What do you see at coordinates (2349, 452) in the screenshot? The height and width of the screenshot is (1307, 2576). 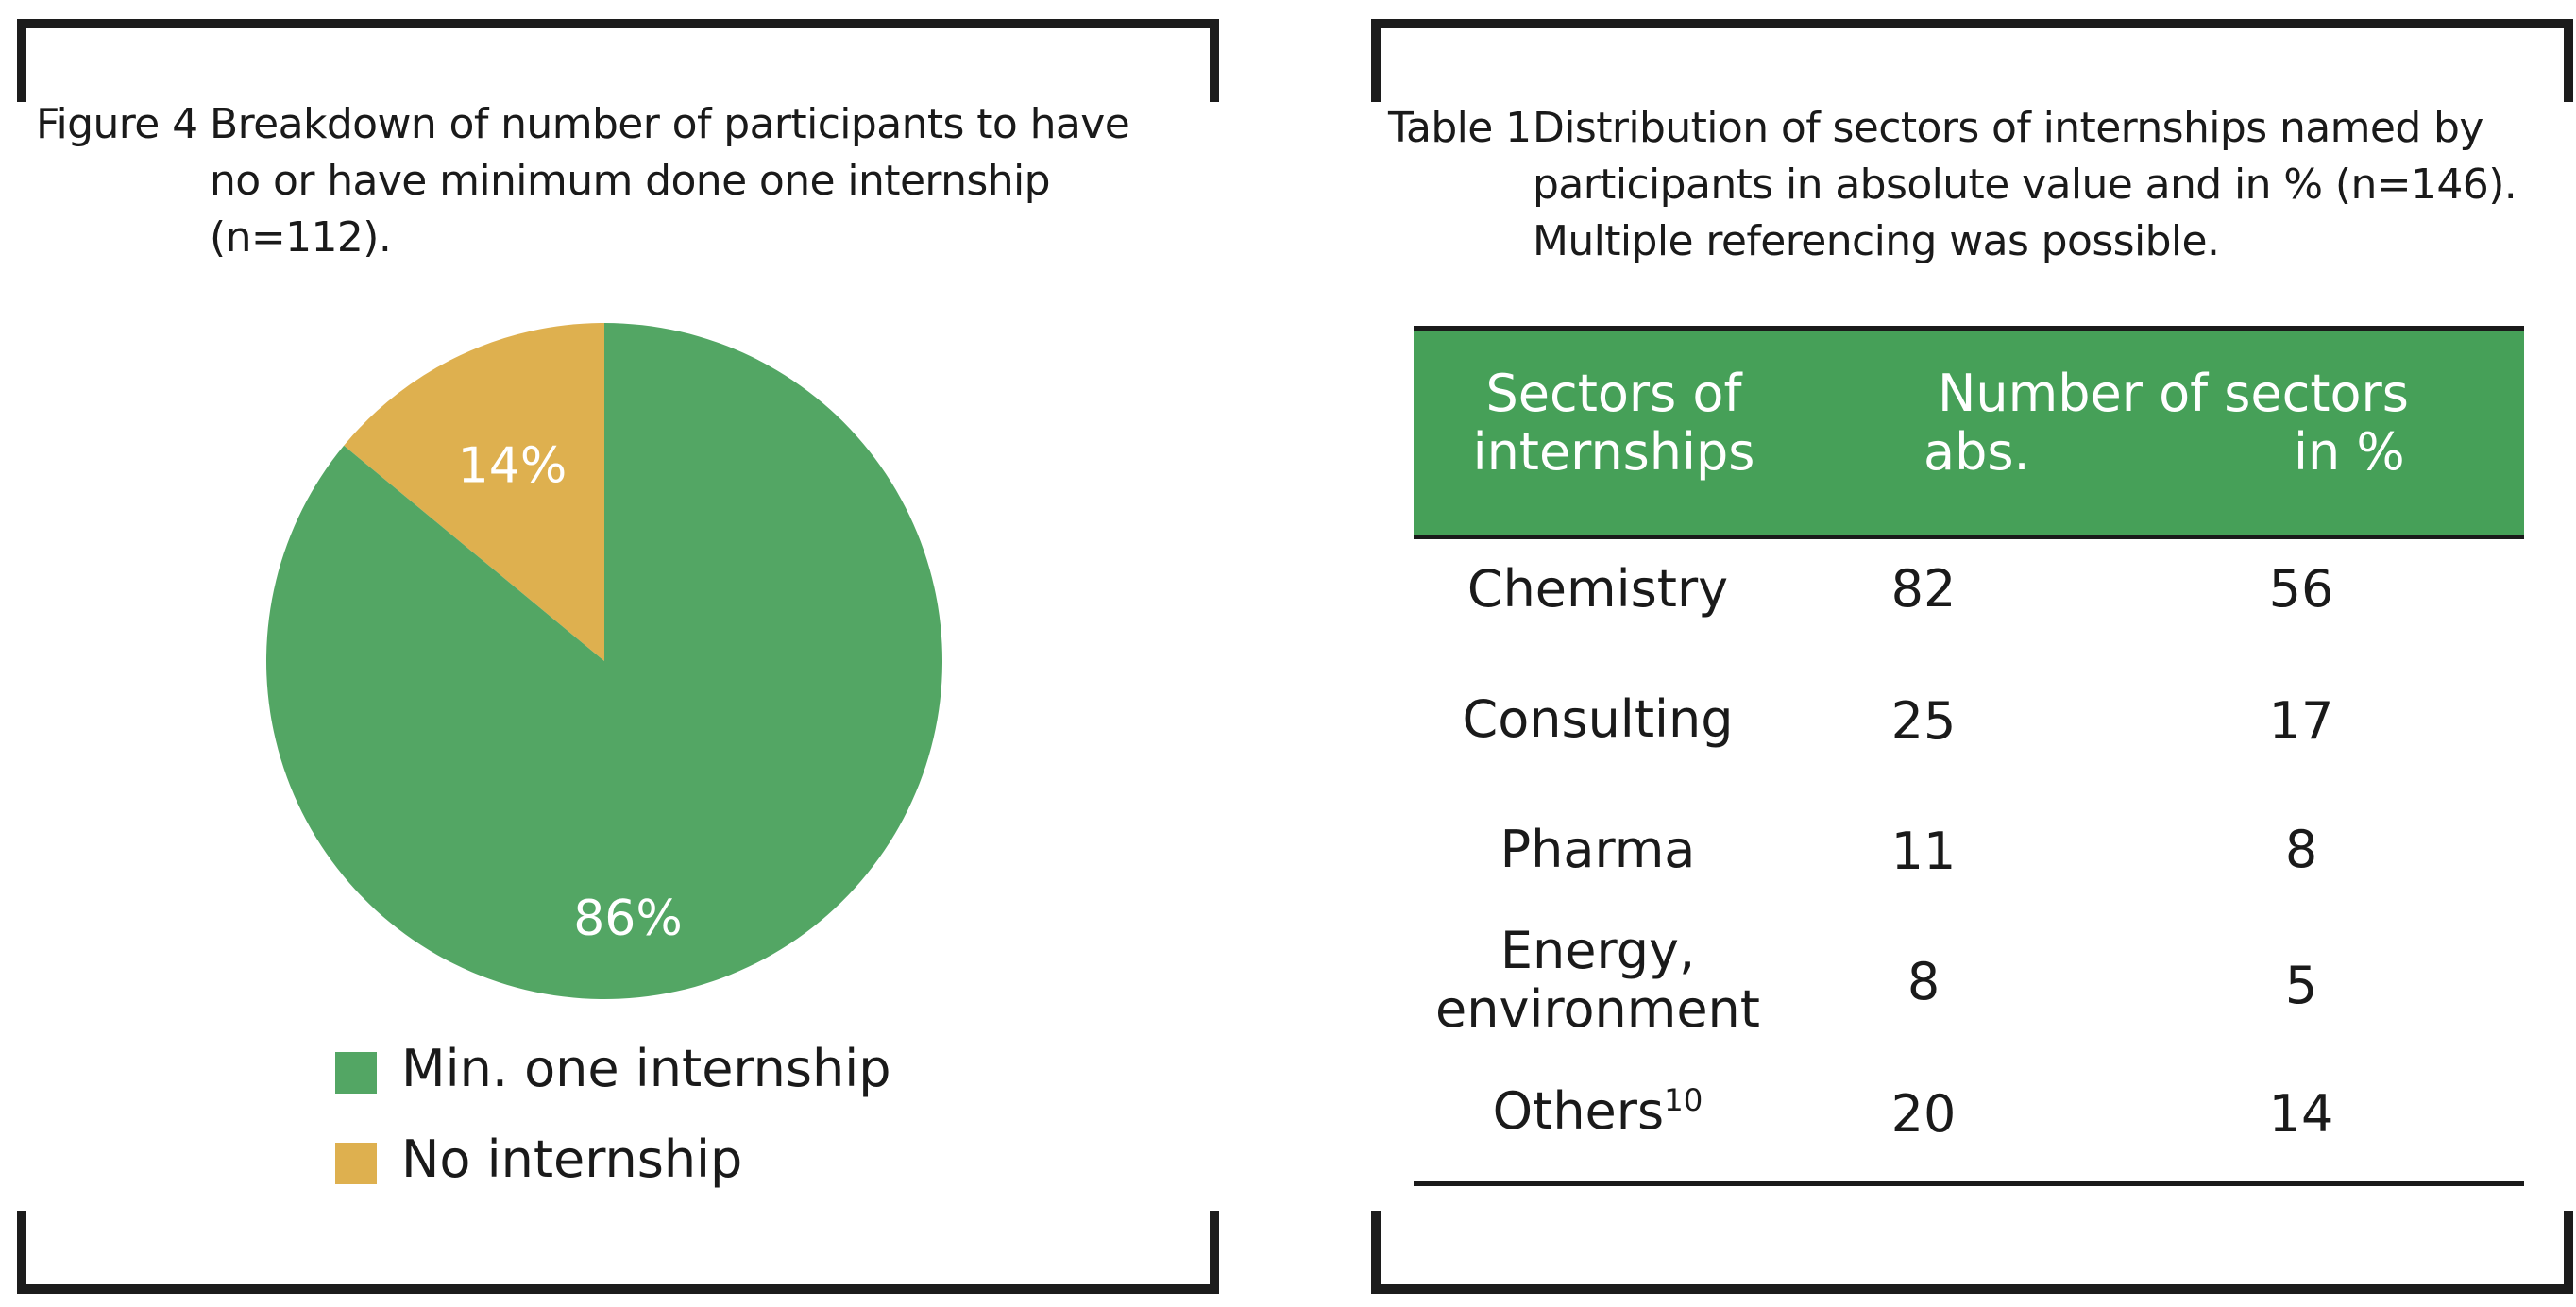 I see `header-pct: in %` at bounding box center [2349, 452].